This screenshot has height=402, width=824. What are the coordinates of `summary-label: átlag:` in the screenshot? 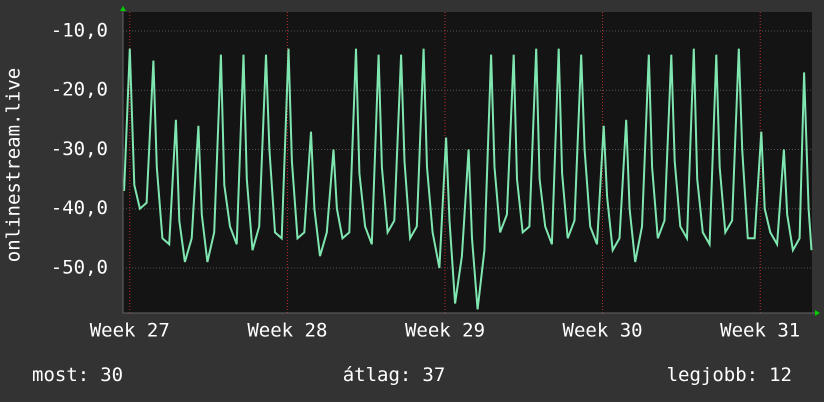 It's located at (377, 375).